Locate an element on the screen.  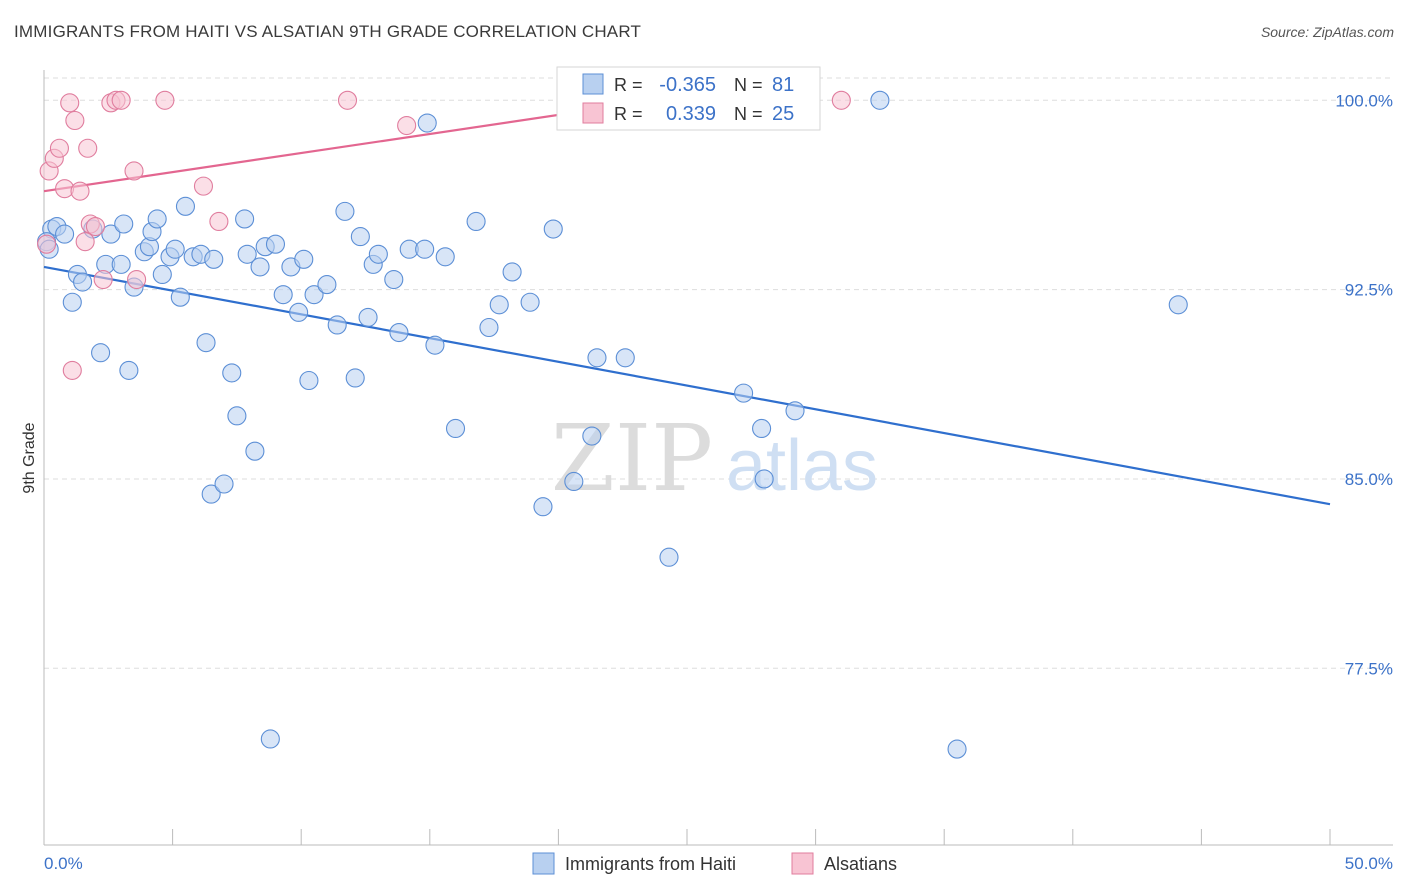
legend-label-alsatian: Alsatians is located at coordinates (860, 864).